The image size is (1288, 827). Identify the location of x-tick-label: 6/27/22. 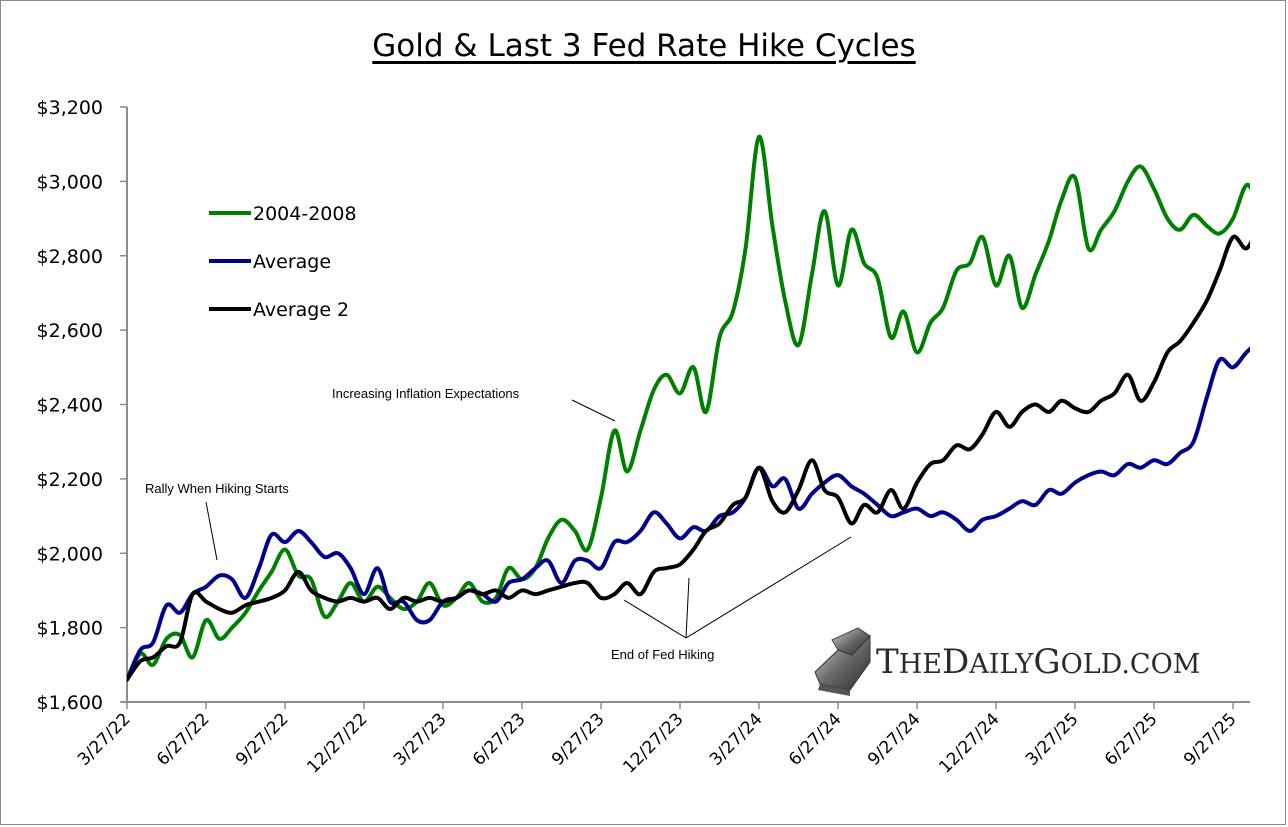
(183, 739).